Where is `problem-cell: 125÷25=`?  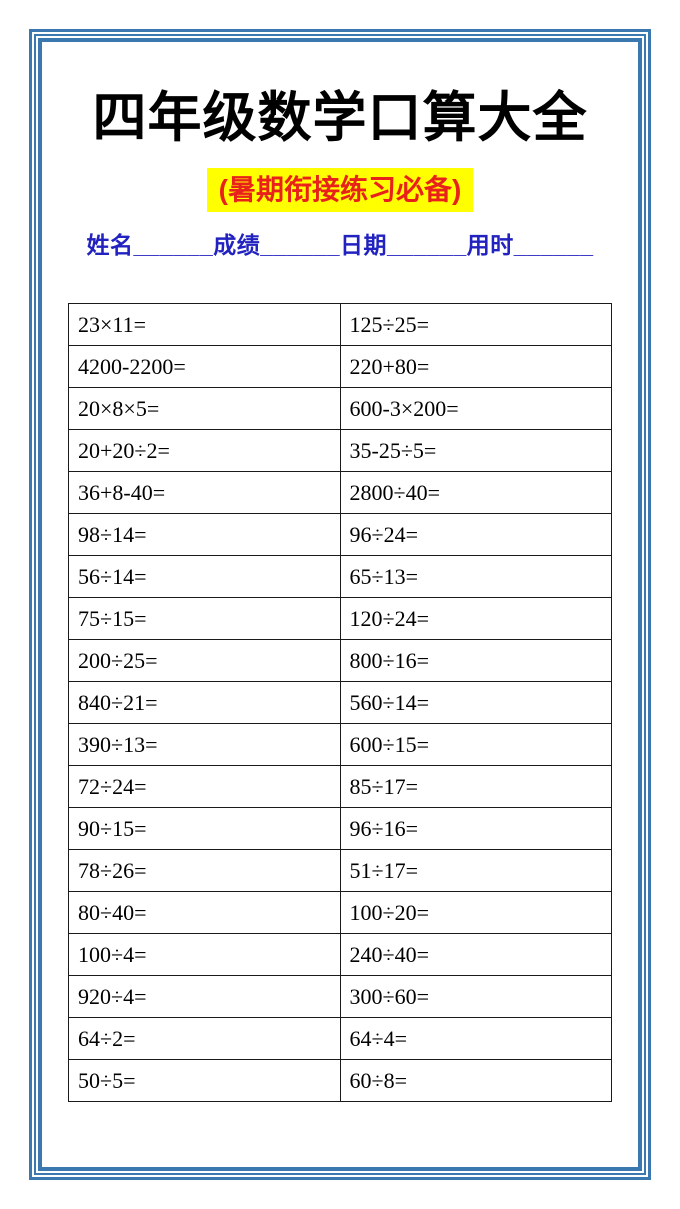 problem-cell: 125÷25= is located at coordinates (475, 324).